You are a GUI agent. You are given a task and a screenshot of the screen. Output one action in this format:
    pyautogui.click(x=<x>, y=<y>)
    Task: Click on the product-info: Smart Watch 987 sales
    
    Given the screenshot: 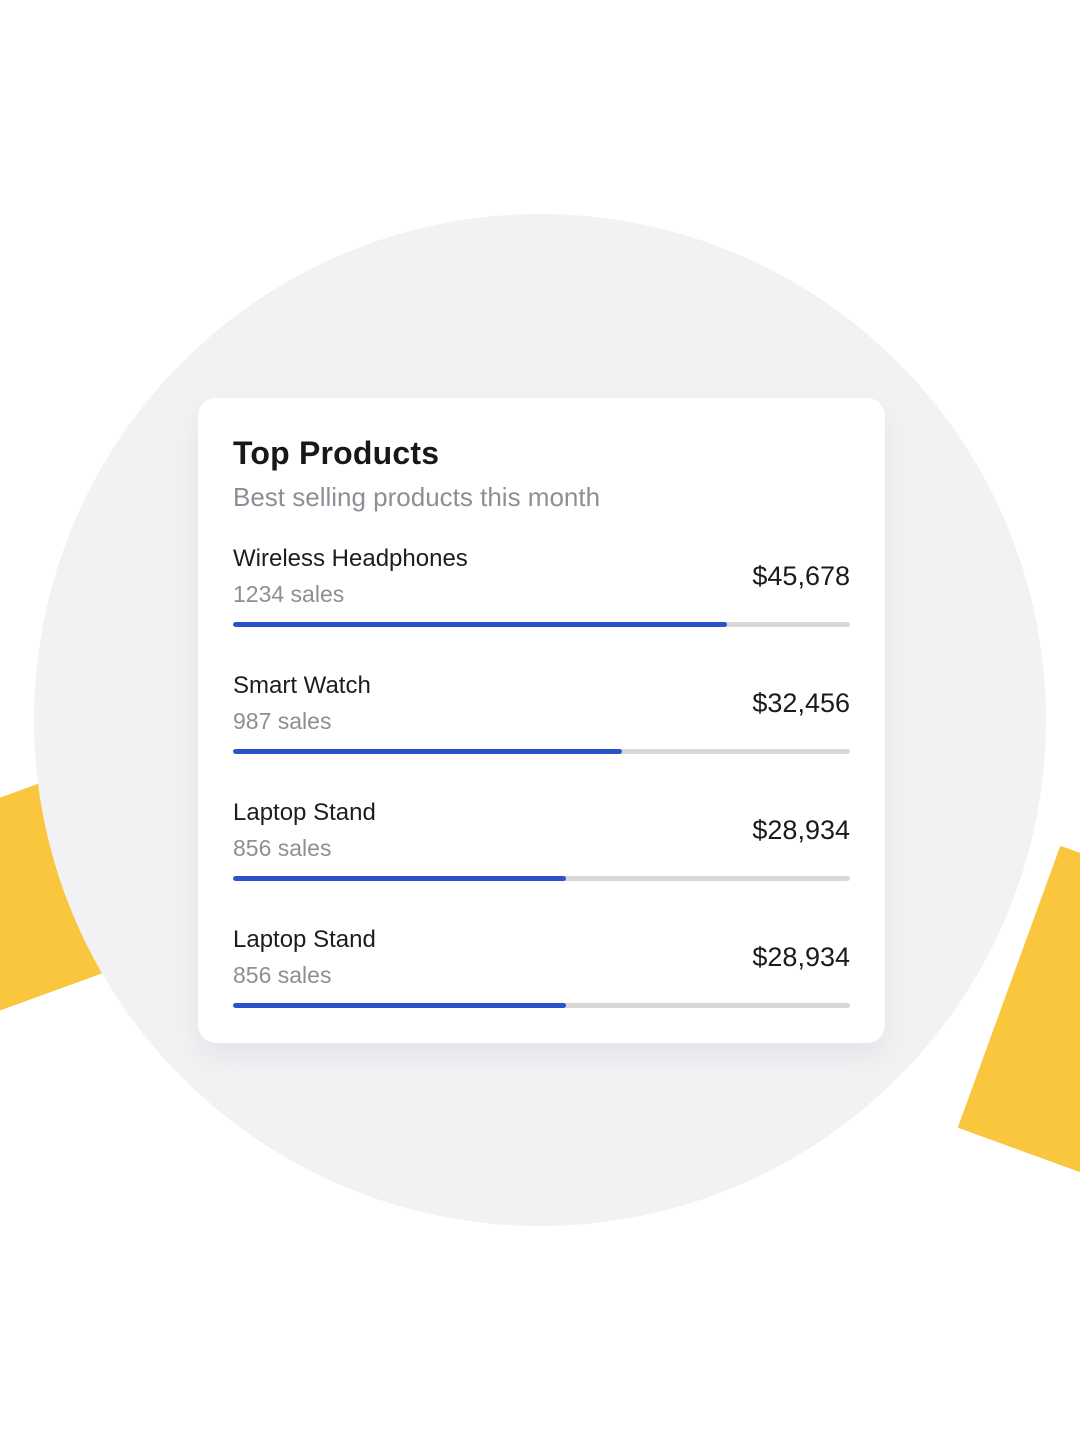 What is the action you would take?
    pyautogui.click(x=302, y=703)
    